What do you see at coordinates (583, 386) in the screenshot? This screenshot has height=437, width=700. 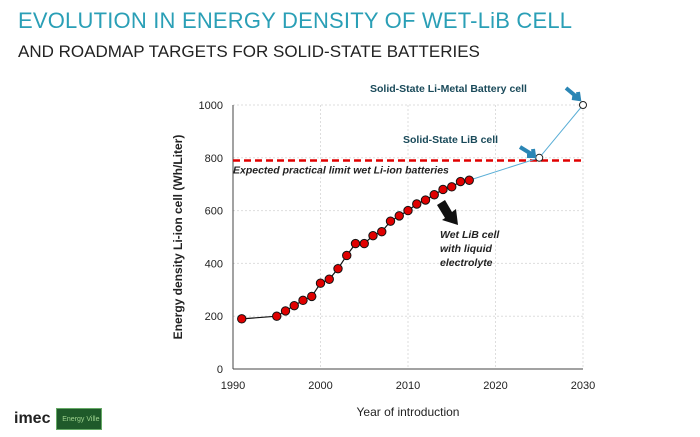 I see `x-tick-label: 2030` at bounding box center [583, 386].